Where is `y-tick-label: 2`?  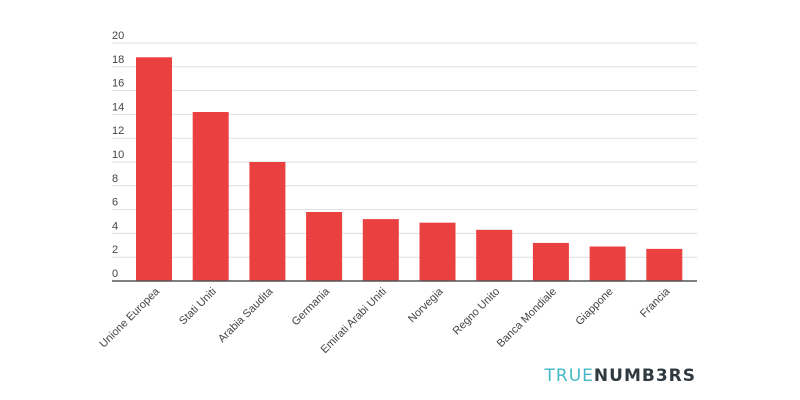
y-tick-label: 2 is located at coordinates (115, 250).